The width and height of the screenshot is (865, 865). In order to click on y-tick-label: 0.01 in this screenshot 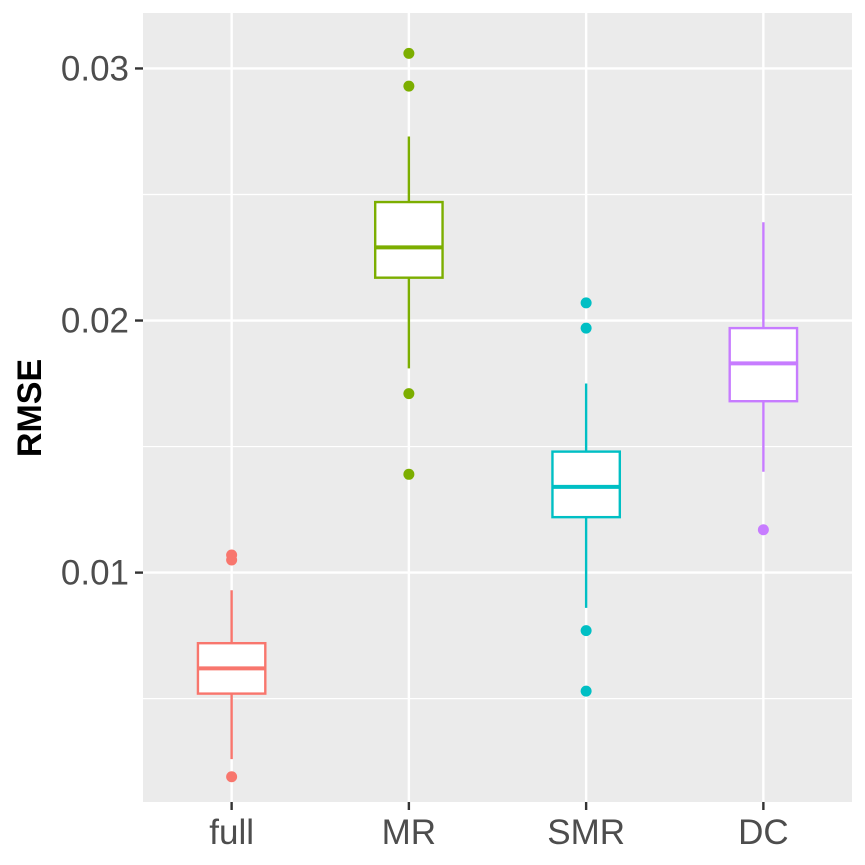, I will do `click(95, 573)`.